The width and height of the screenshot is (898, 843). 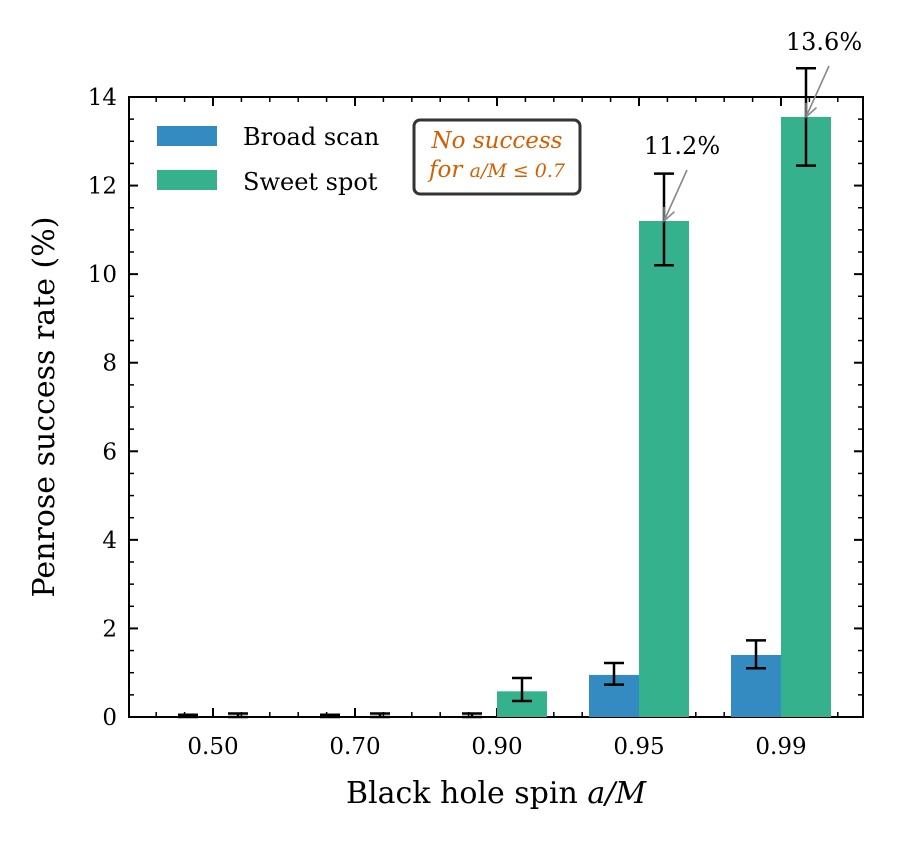 What do you see at coordinates (806, 416) in the screenshot?
I see `bar-sweet-spot-0.99` at bounding box center [806, 416].